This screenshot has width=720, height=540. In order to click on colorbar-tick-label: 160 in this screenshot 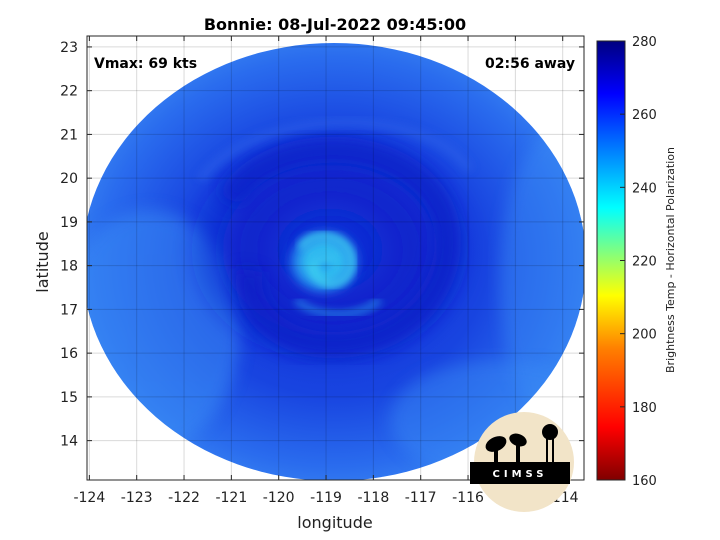, I will do `click(644, 481)`.